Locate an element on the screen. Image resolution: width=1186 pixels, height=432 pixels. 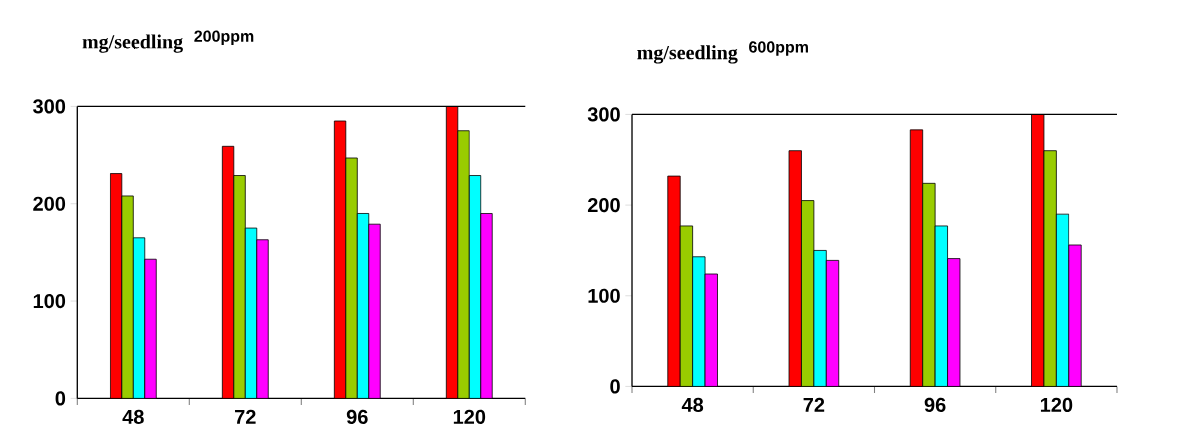
chart-subtitle: 600ppm is located at coordinates (778, 48).